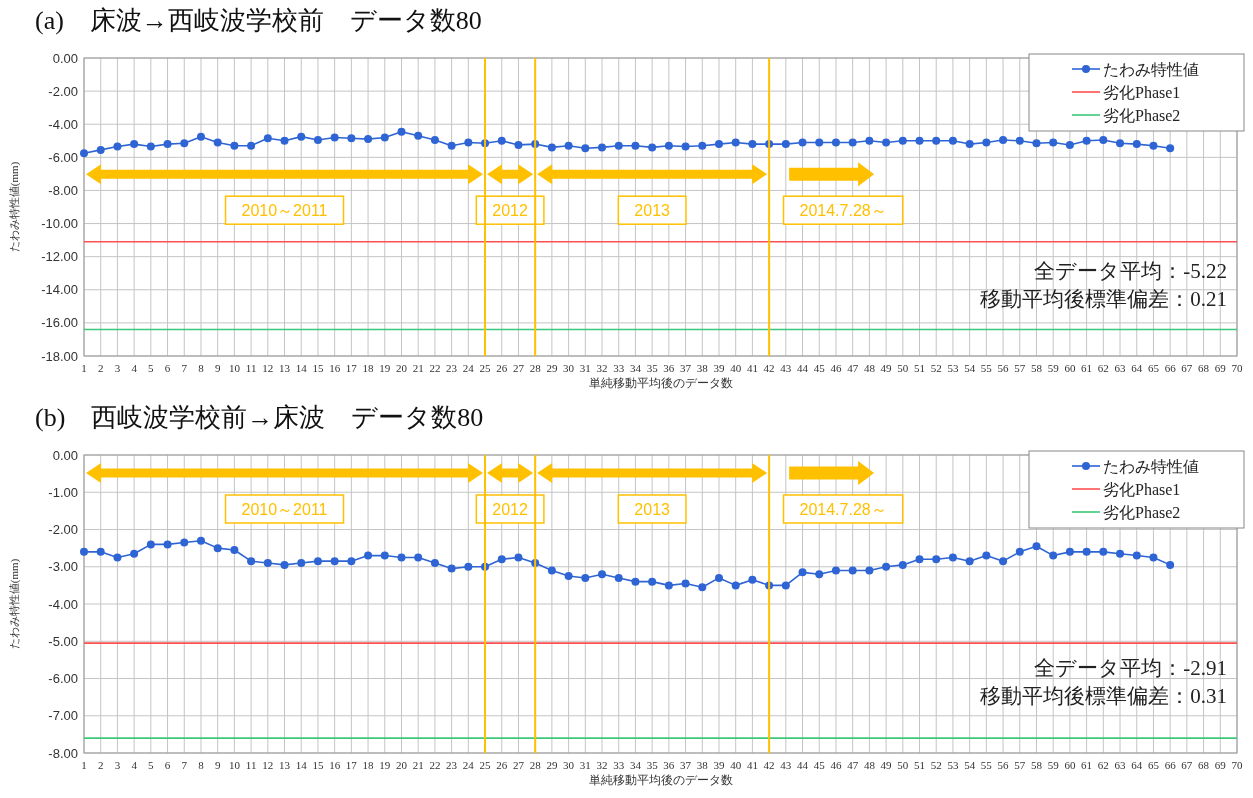 Image resolution: width=1253 pixels, height=798 pixels. What do you see at coordinates (351, 764) in the screenshot?
I see `x-tick-label: 17` at bounding box center [351, 764].